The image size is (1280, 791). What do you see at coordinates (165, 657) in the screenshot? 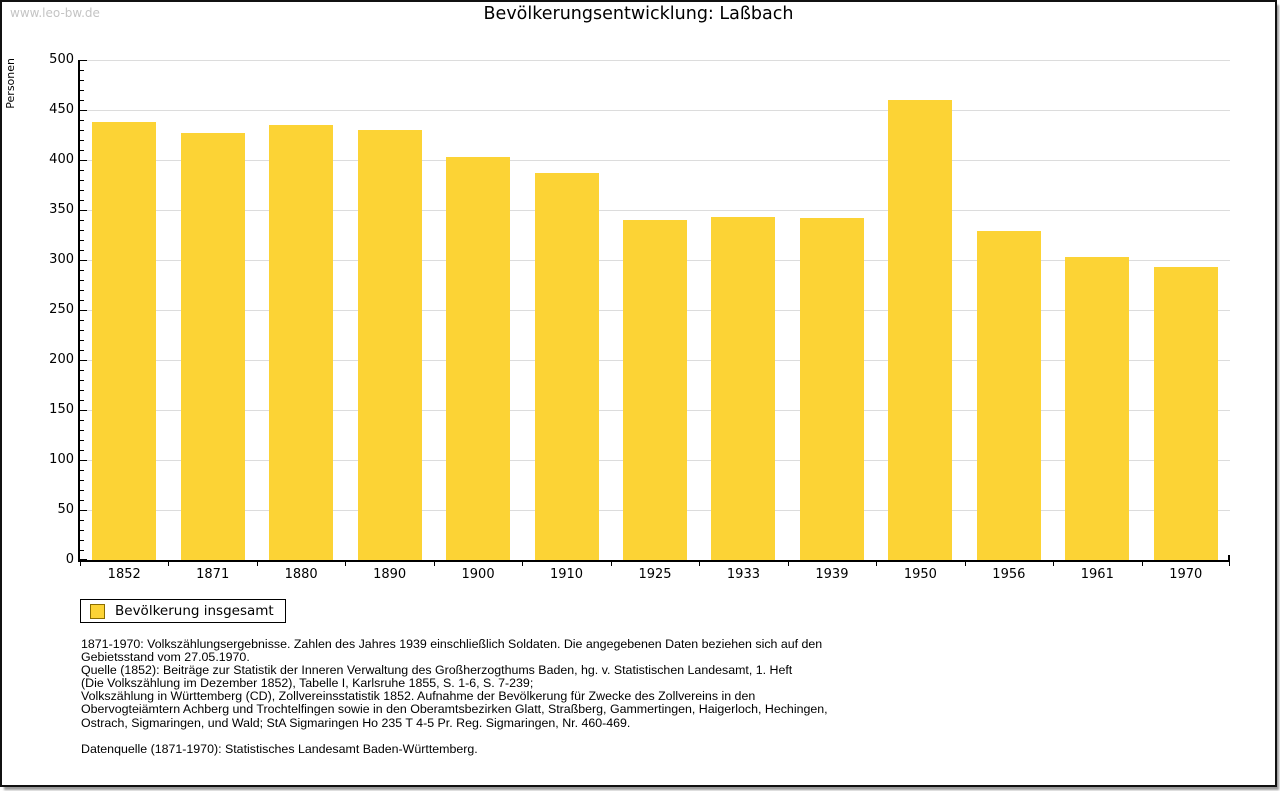
I see `footnote-line-2: Gebietsstand vom 27.05.1970.` at bounding box center [165, 657].